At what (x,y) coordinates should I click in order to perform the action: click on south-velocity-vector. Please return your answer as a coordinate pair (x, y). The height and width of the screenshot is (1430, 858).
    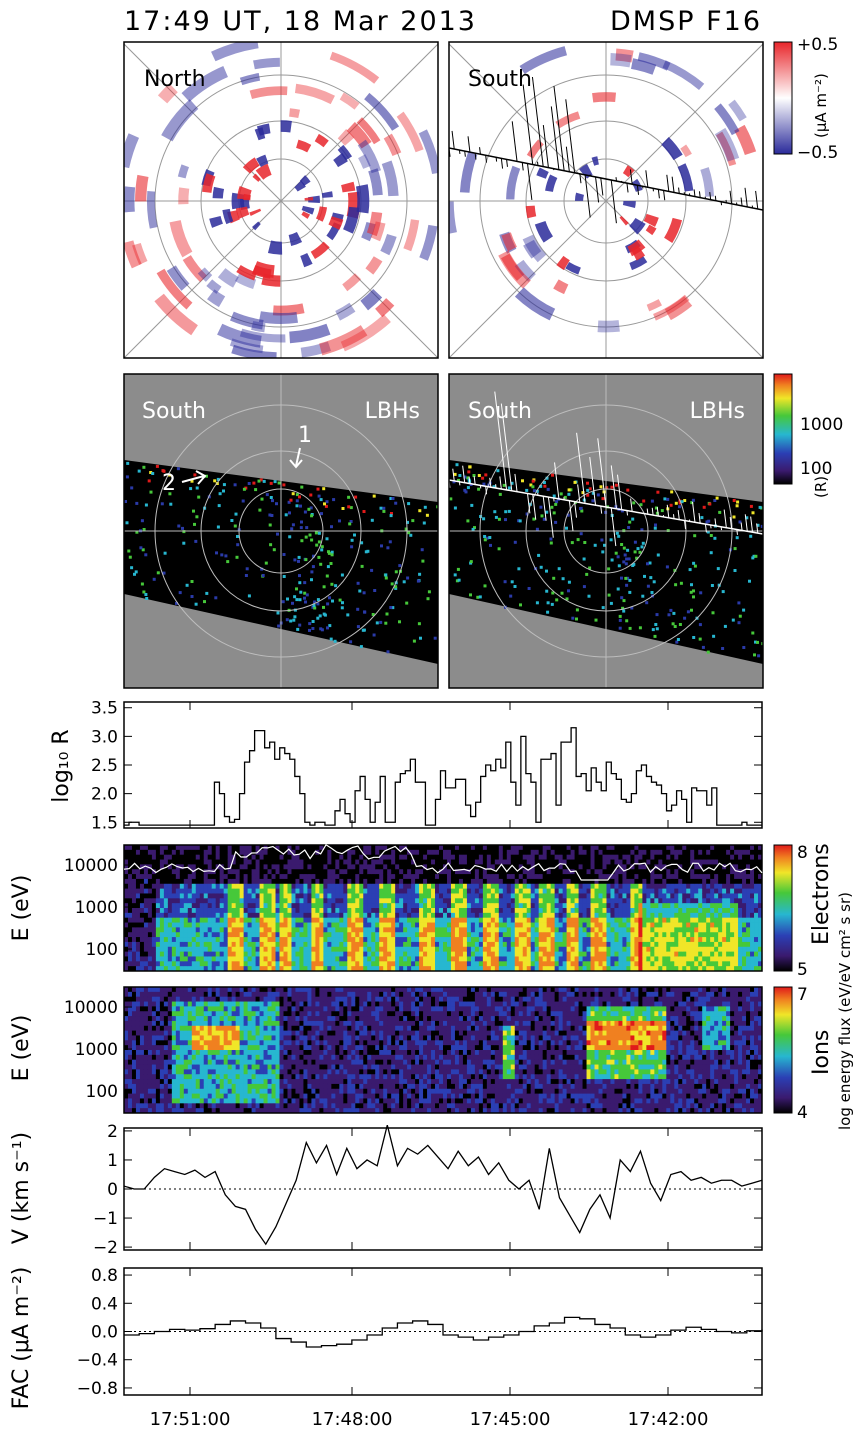
    Looking at the image, I should click on (480, 151).